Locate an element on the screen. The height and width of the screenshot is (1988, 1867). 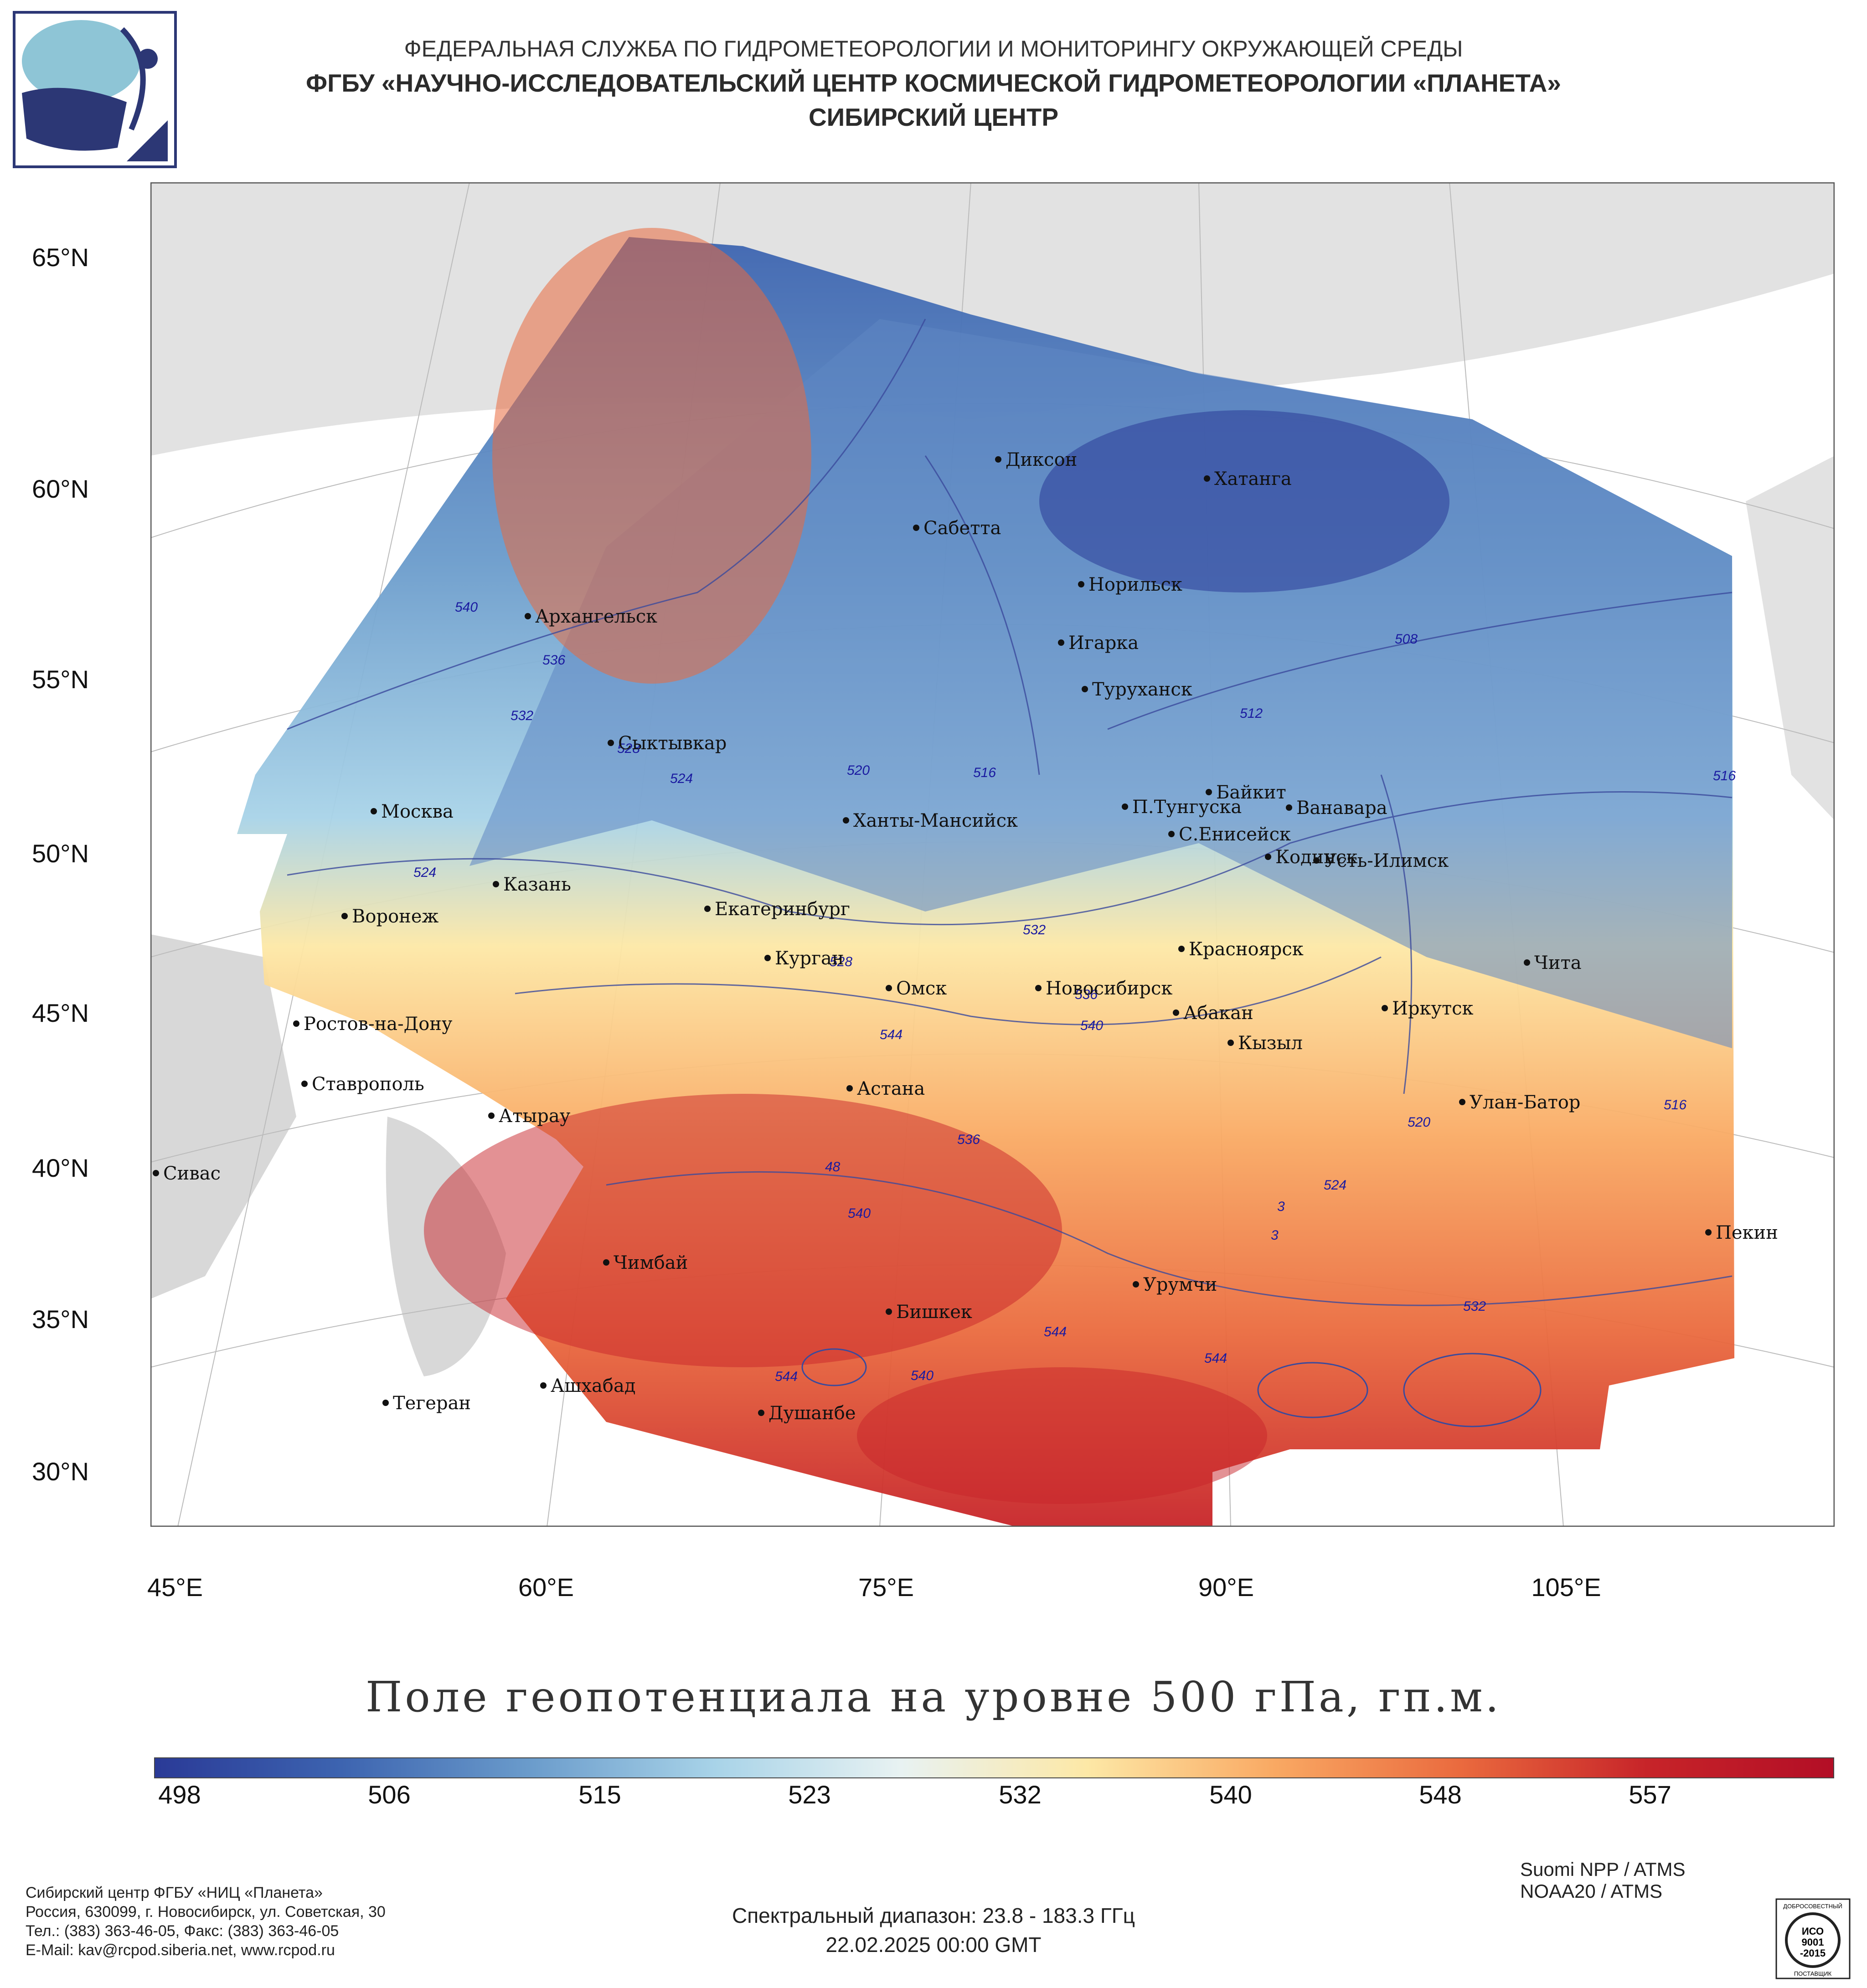
city-label: Казань is located at coordinates (537, 885).